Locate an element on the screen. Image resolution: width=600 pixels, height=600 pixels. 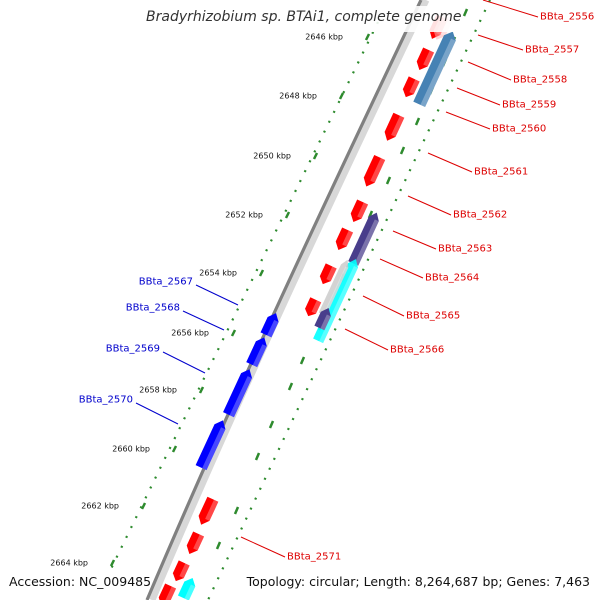
gene-label: BBta_2569 is located at coordinates (132, 349).